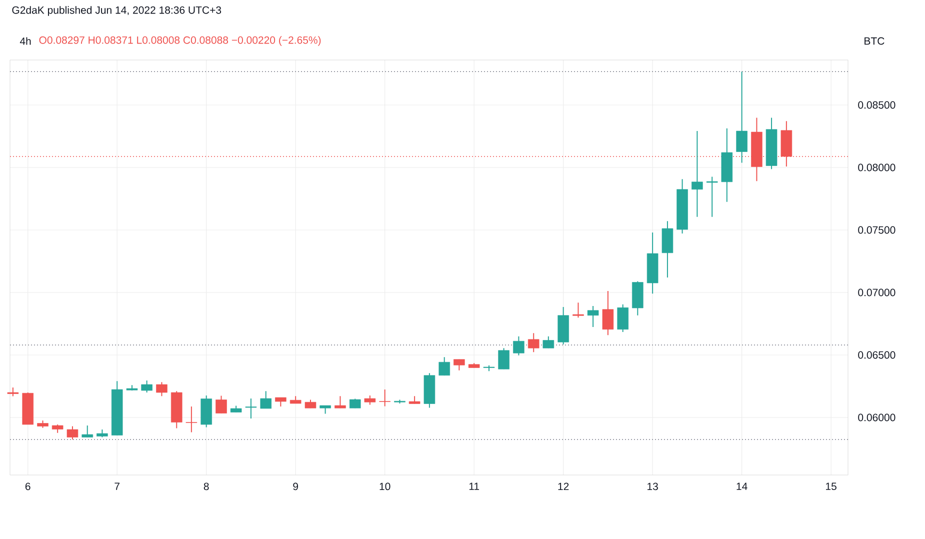 The height and width of the screenshot is (539, 925). What do you see at coordinates (206, 486) in the screenshot?
I see `x-tick-label: 8` at bounding box center [206, 486].